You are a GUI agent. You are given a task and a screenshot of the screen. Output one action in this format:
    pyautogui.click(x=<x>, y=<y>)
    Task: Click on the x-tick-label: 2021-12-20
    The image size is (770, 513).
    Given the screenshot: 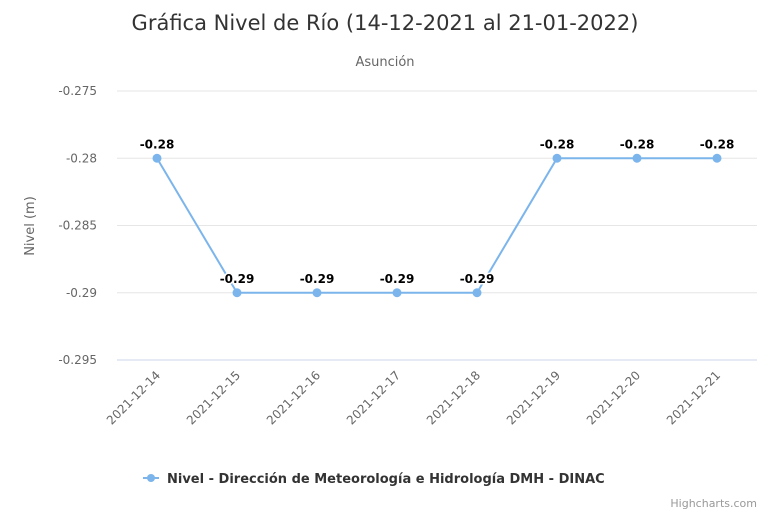 What is the action you would take?
    pyautogui.click(x=613, y=397)
    